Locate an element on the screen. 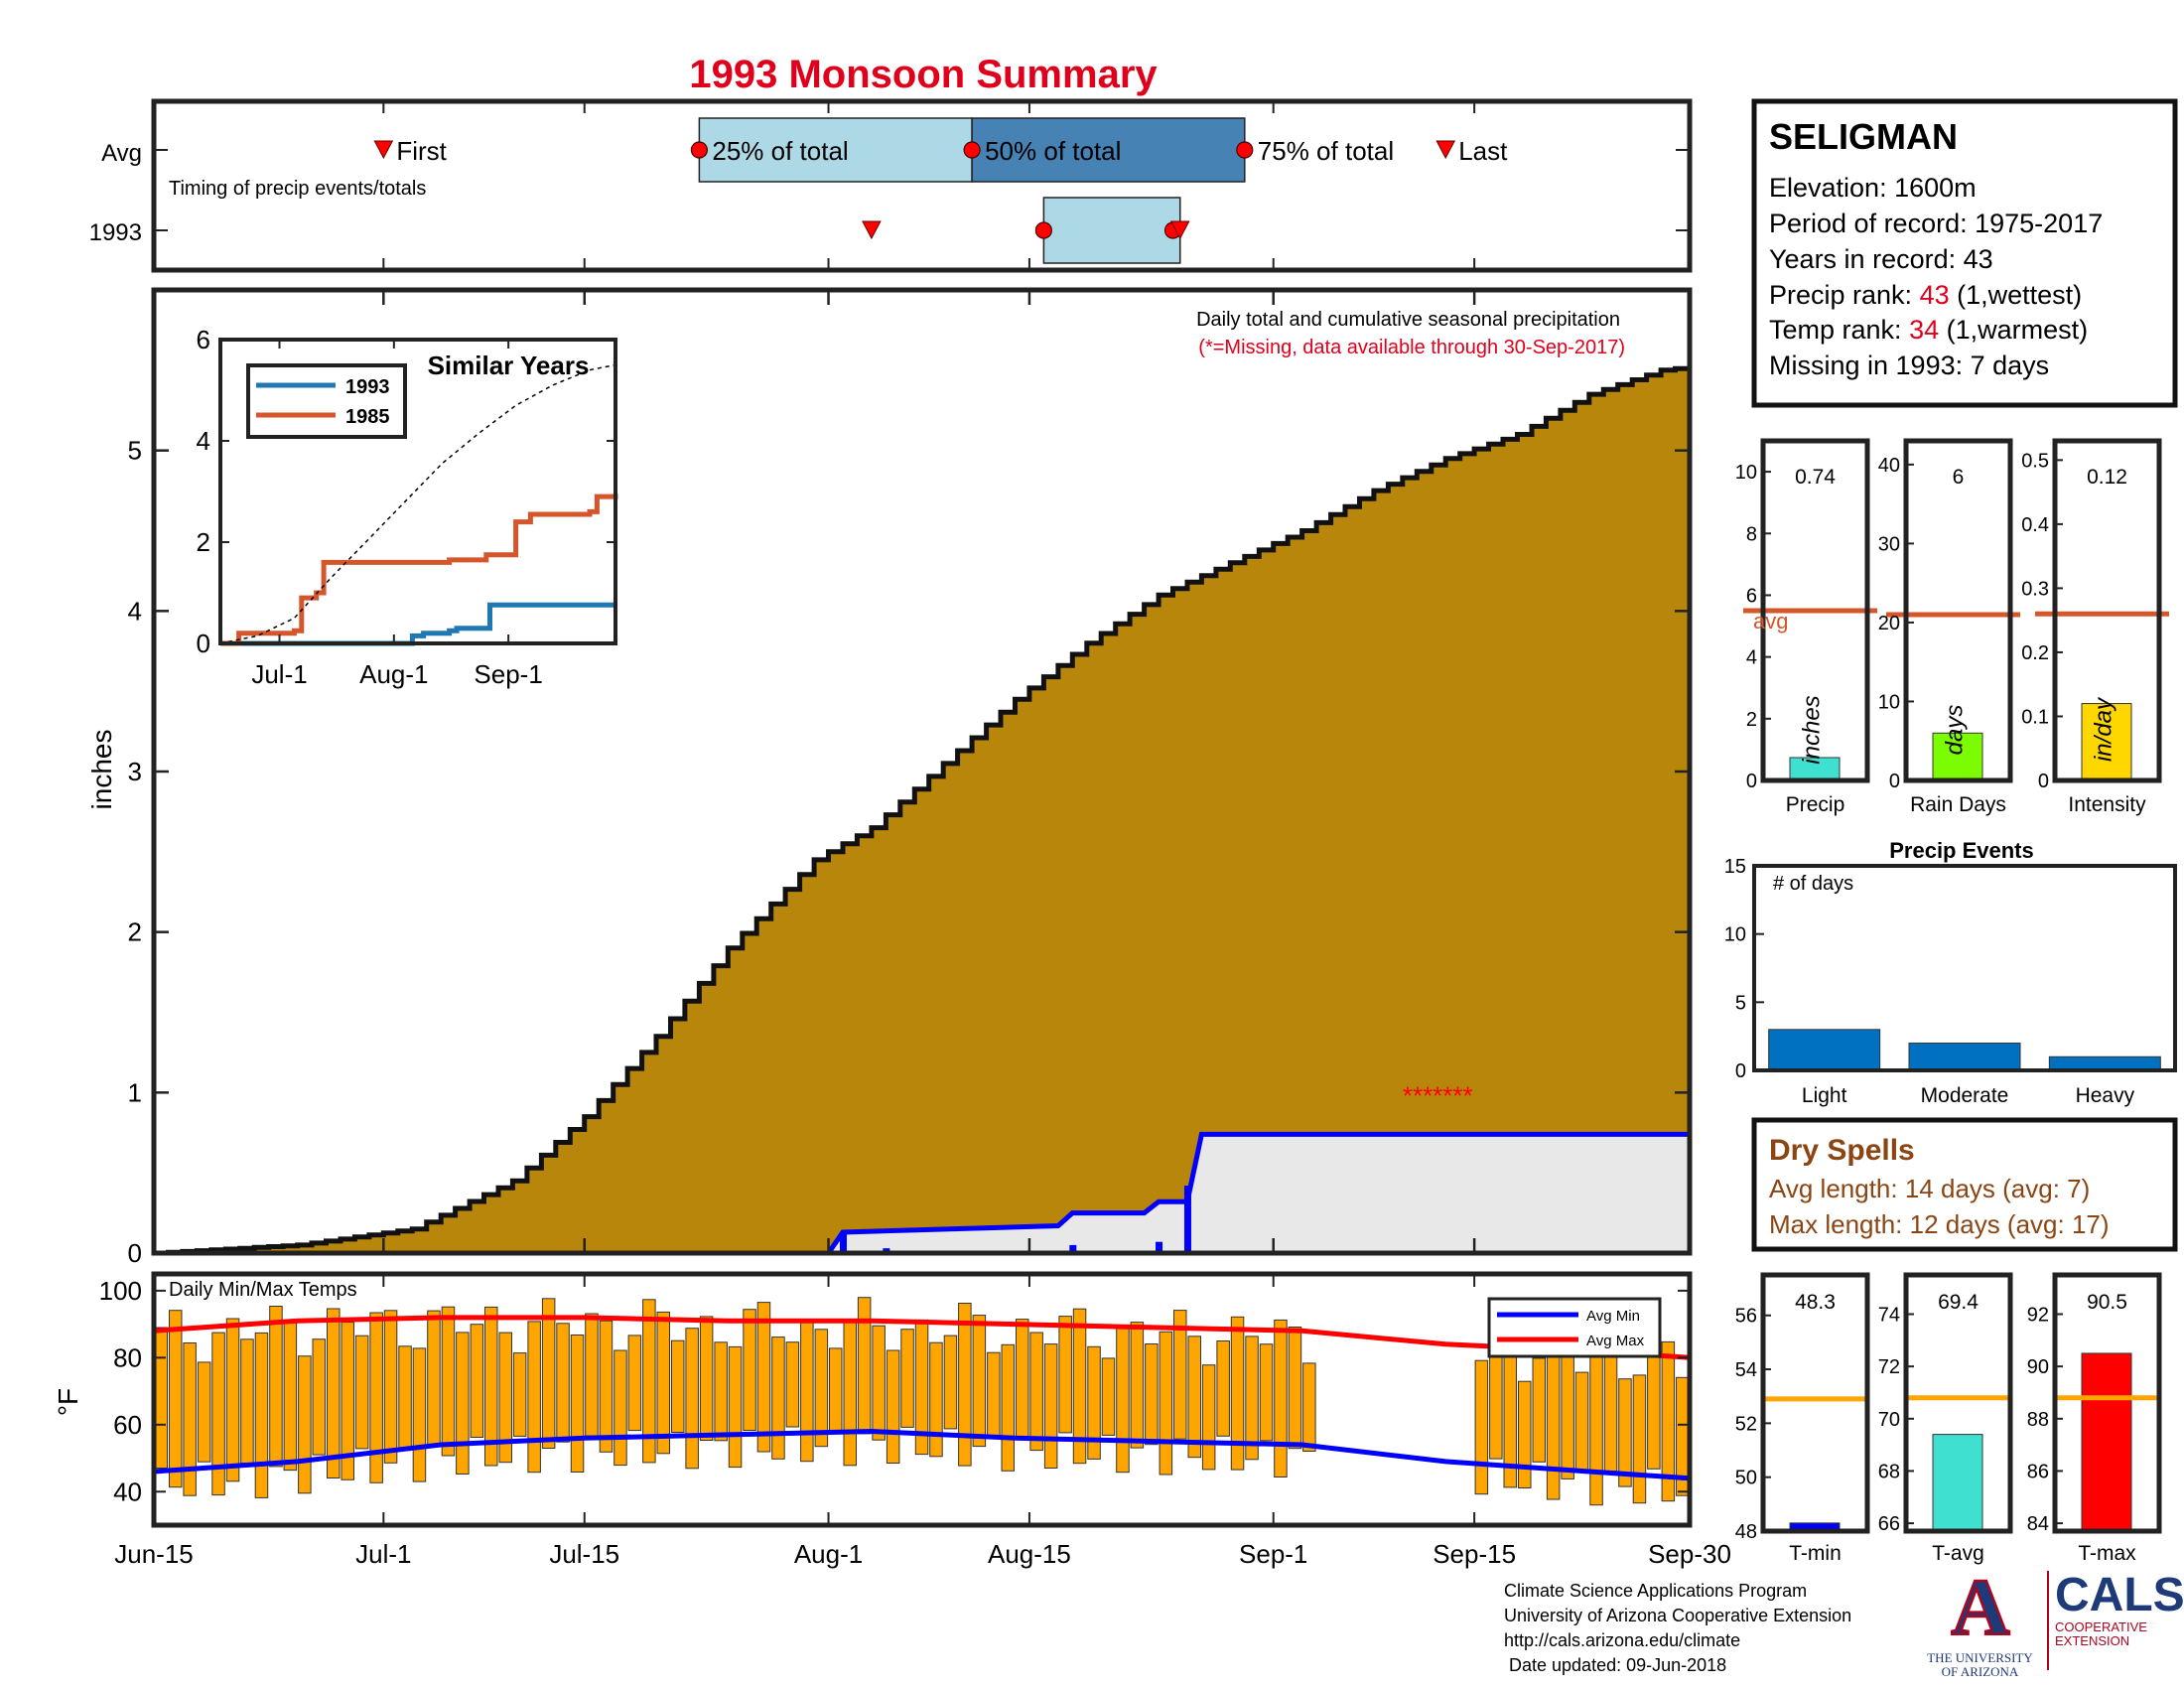 The width and height of the screenshot is (2184, 1688). precip-avg-label: avg is located at coordinates (1770, 621).